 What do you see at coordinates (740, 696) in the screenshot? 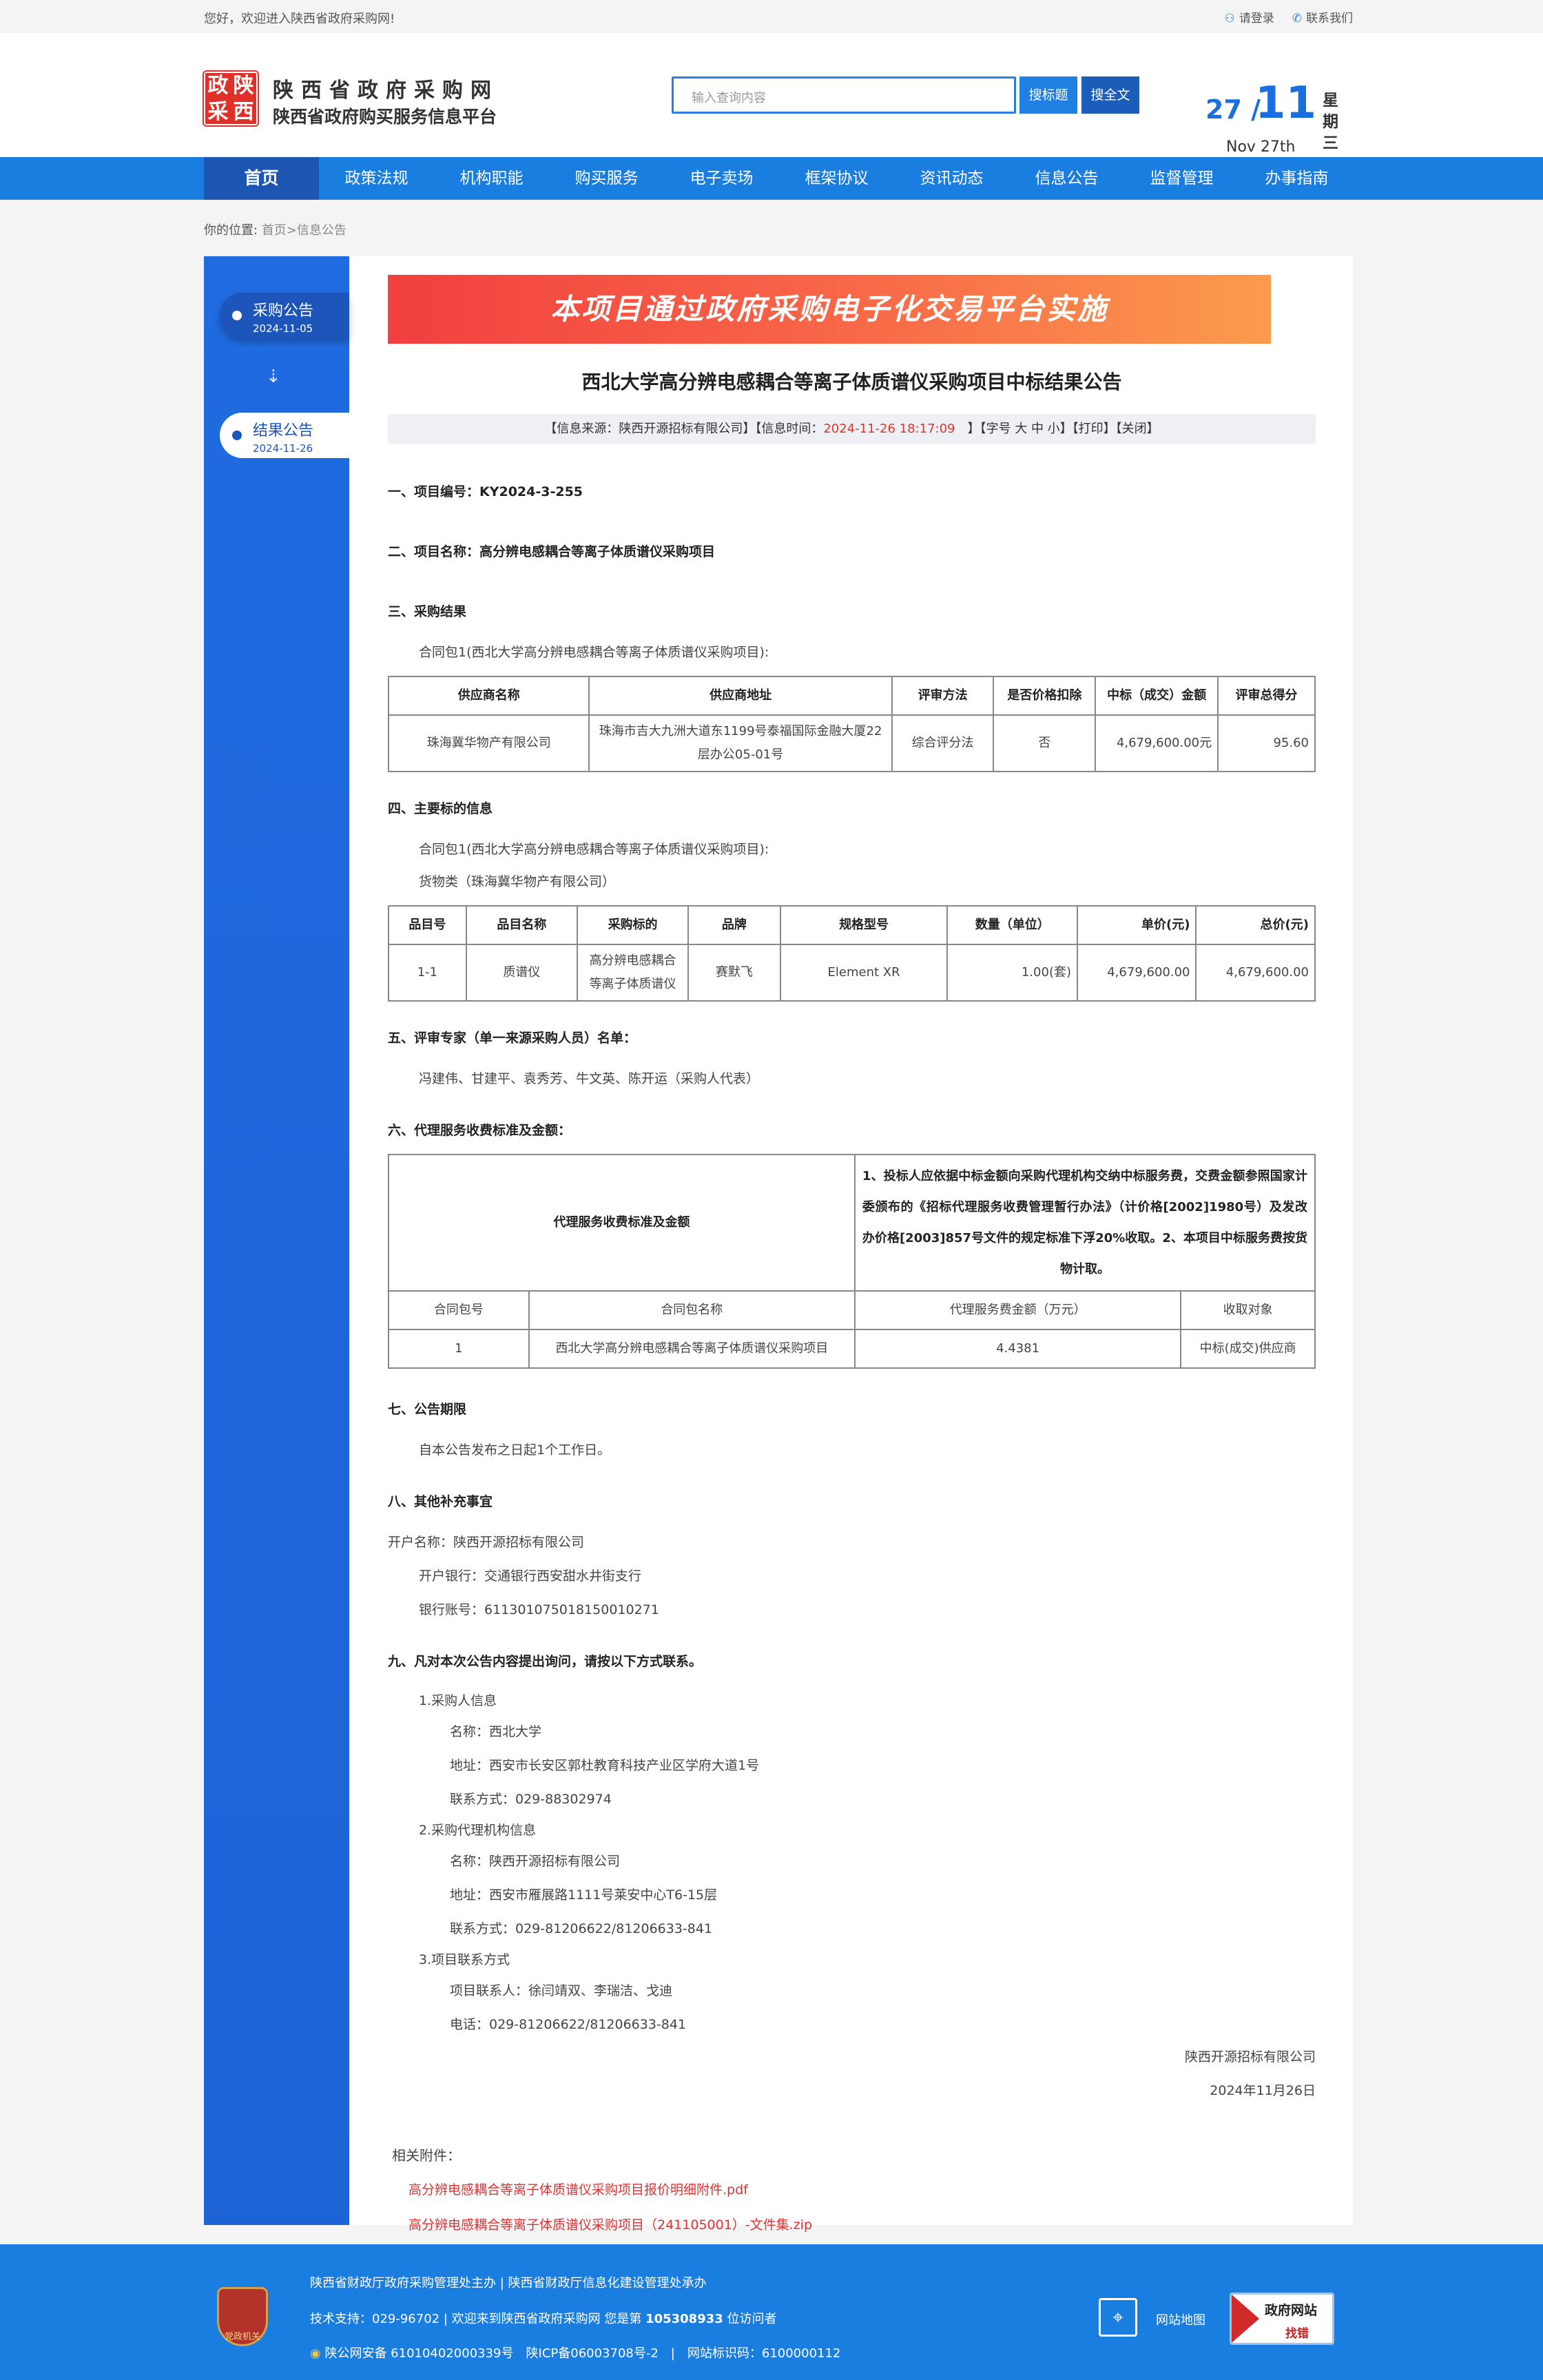
I see `column-header: 供应商地址` at bounding box center [740, 696].